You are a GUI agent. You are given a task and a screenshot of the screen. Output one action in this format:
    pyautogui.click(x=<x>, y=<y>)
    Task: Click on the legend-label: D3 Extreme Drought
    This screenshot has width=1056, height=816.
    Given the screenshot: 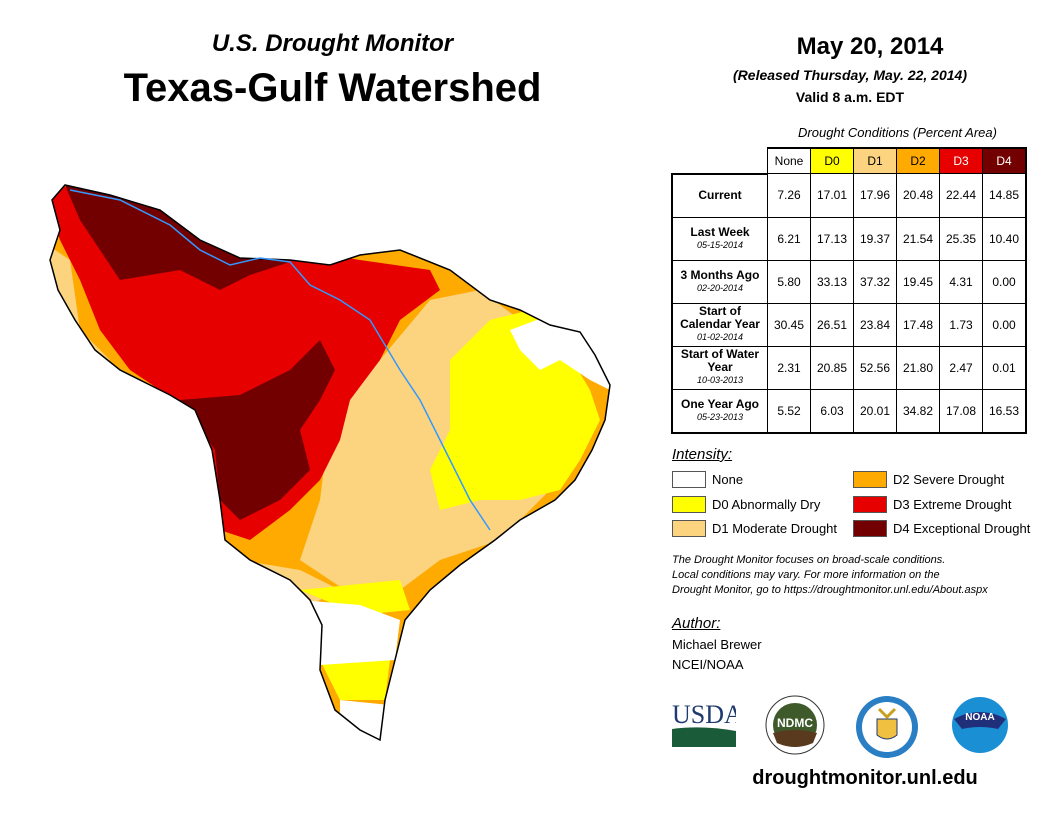 What is the action you would take?
    pyautogui.click(x=952, y=504)
    